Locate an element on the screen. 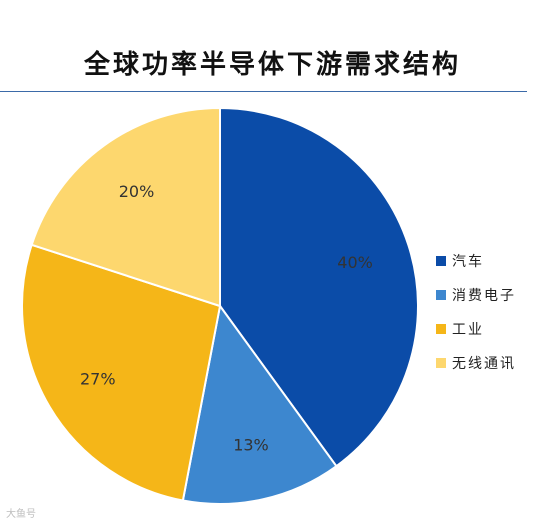 This screenshot has height=523, width=545. legend-label-consumer-electronics: 消费电子 is located at coordinates (484, 296).